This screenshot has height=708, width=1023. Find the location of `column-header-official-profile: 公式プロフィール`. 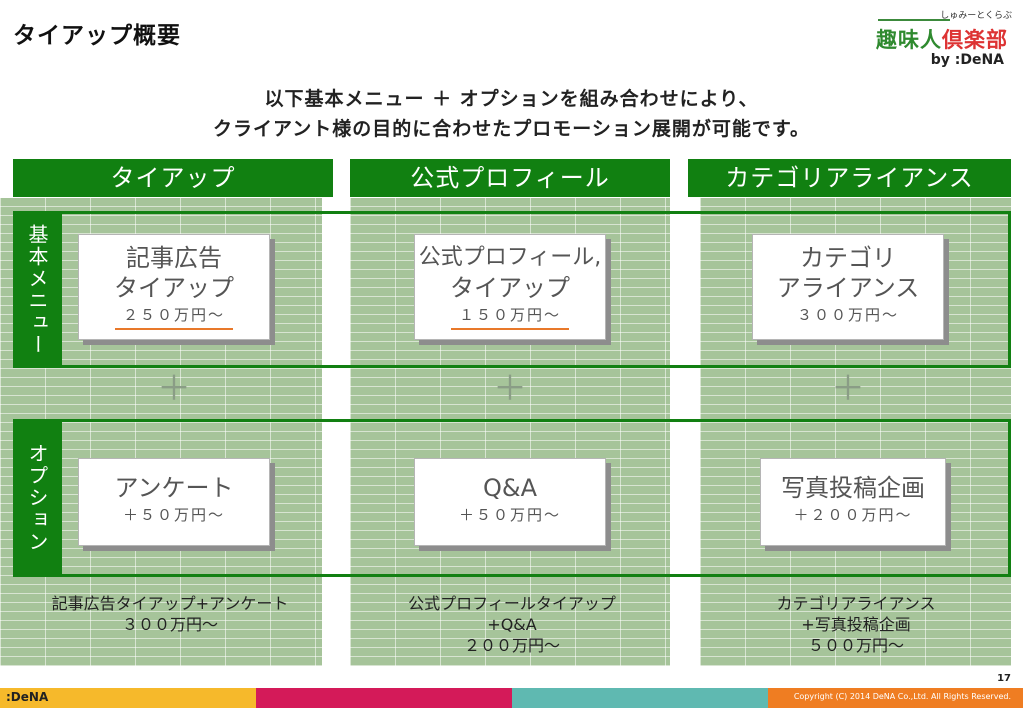

column-header-official-profile: 公式プロフィール is located at coordinates (510, 178).